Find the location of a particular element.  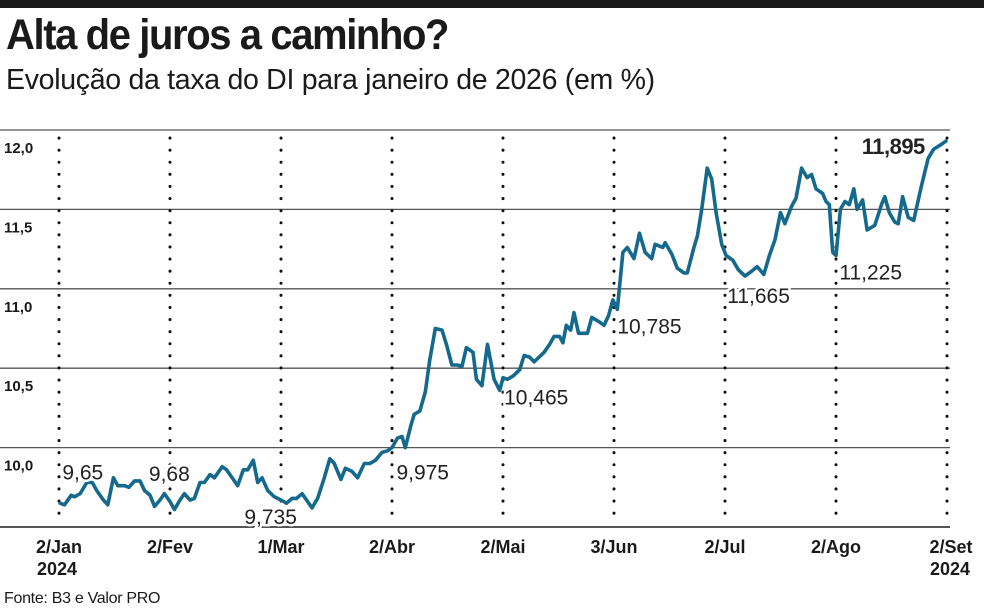

y-tick-label: 10,5 is located at coordinates (18, 386).